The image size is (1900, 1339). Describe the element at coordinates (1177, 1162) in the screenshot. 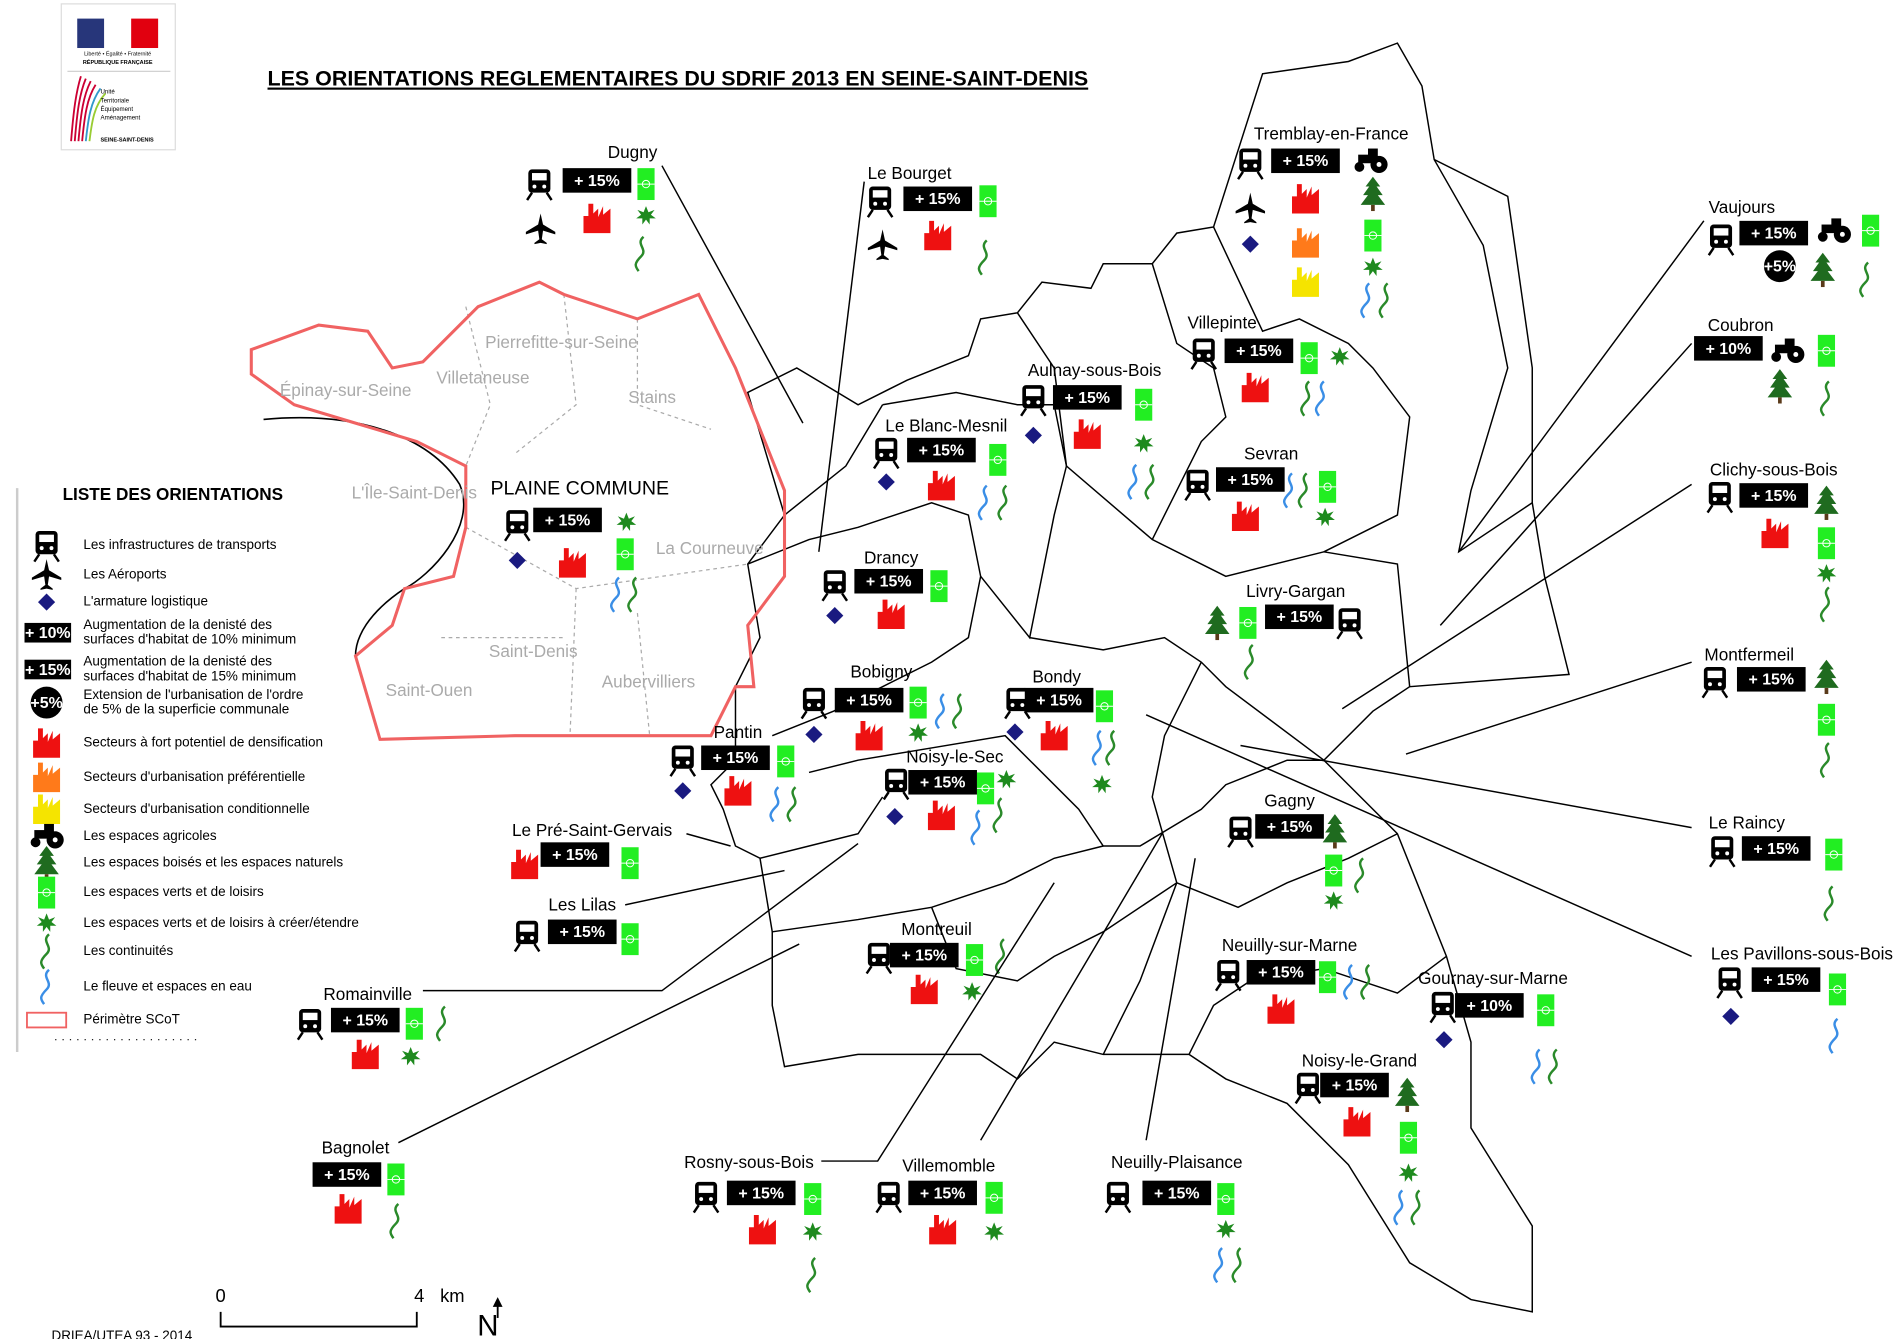

I see `commune-name: Neuilly-Plaisance` at that location.